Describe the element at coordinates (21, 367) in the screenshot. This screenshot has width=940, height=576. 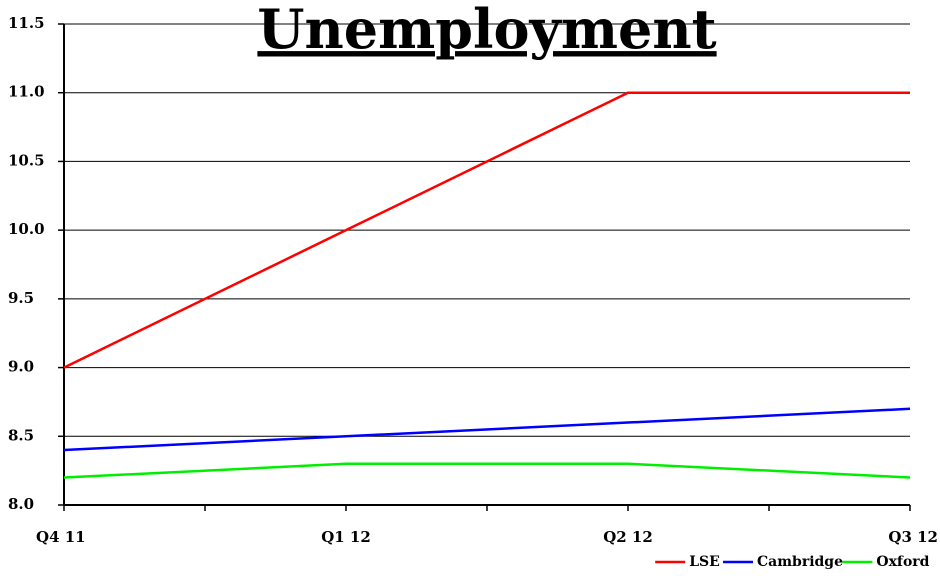
I see `y-tick-label: 9.0` at that location.